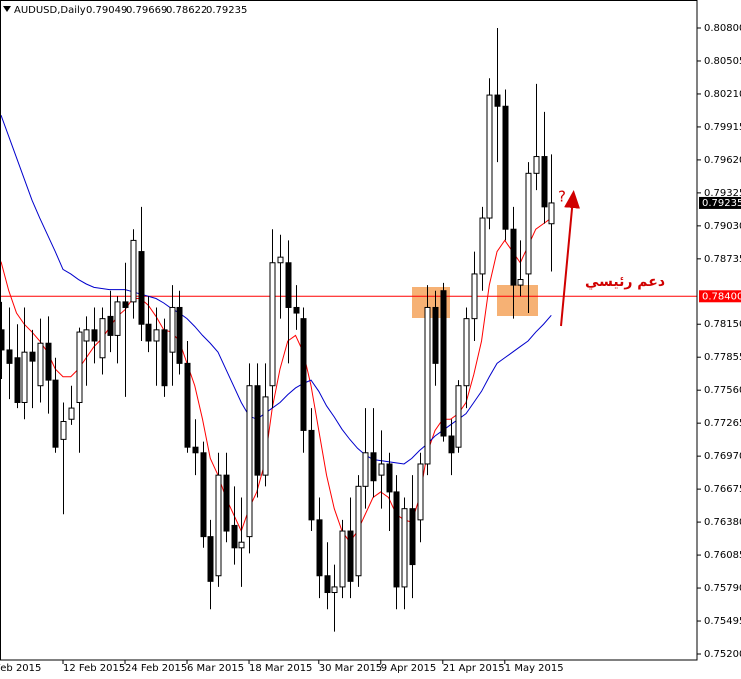  I want to click on header-high: 0.79669, so click(146, 10).